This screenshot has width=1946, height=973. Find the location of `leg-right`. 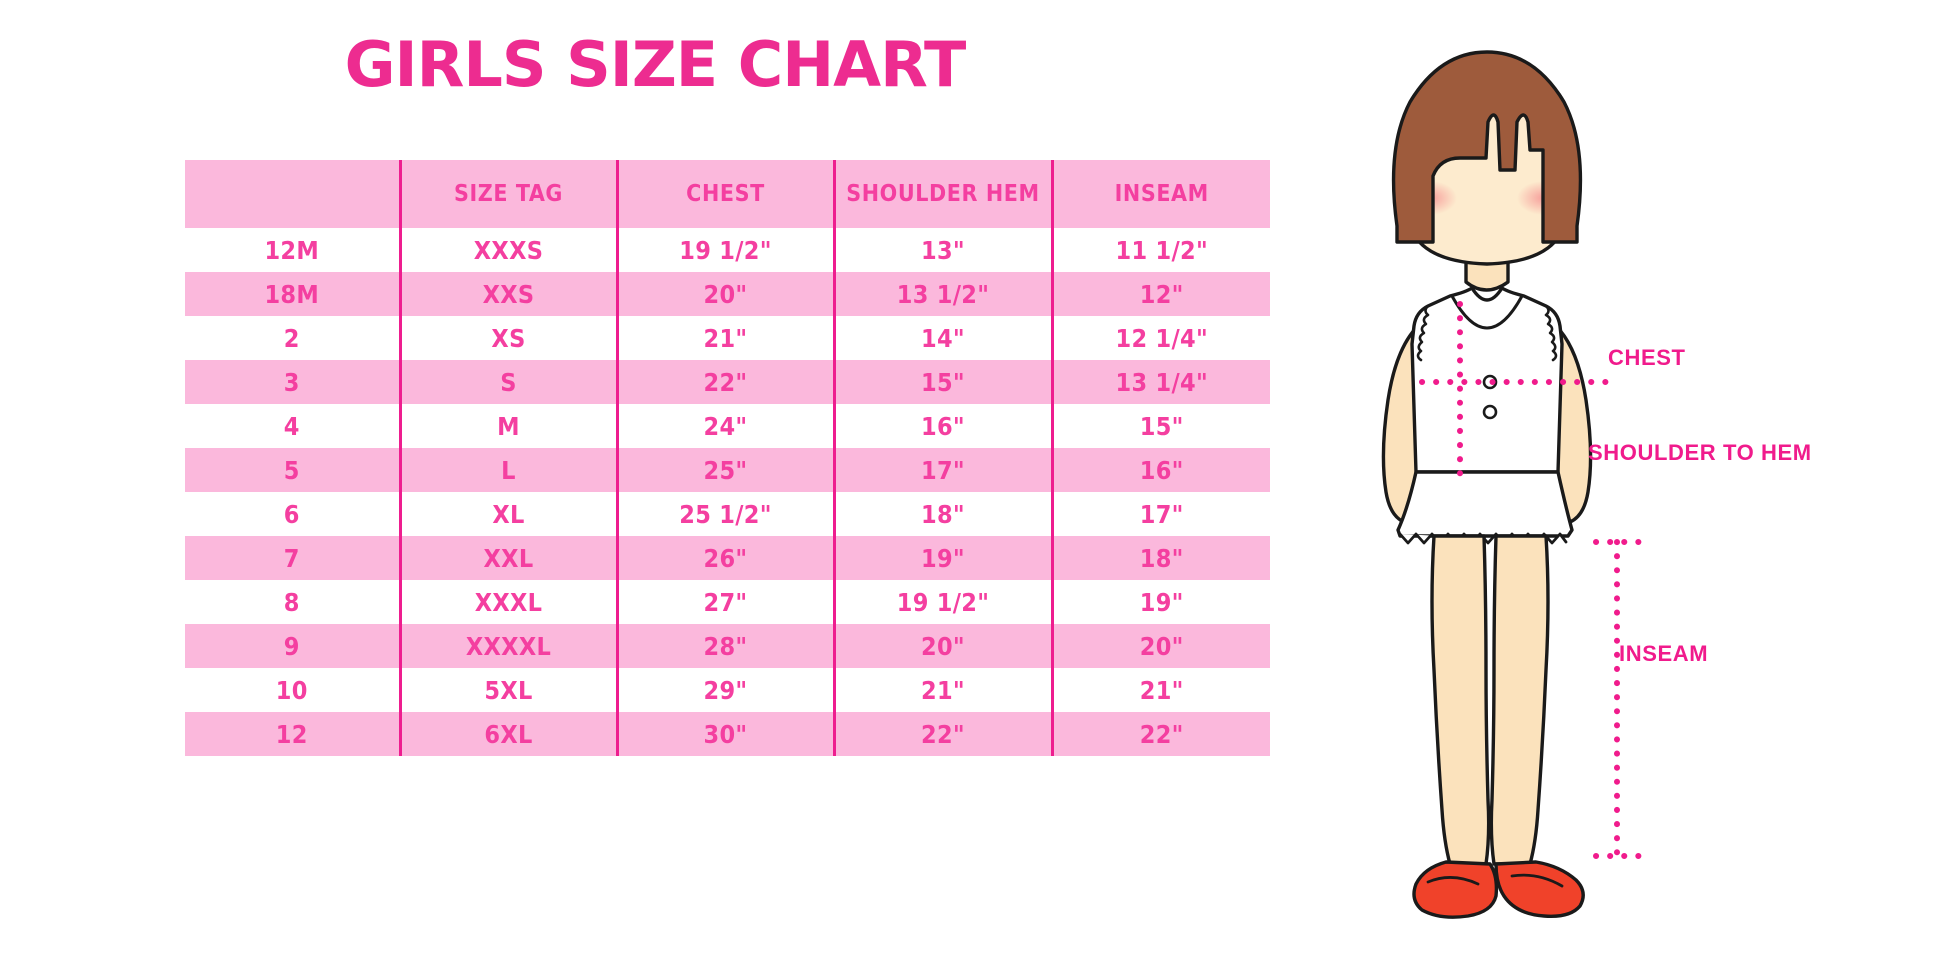

leg-right is located at coordinates (1519, 700).